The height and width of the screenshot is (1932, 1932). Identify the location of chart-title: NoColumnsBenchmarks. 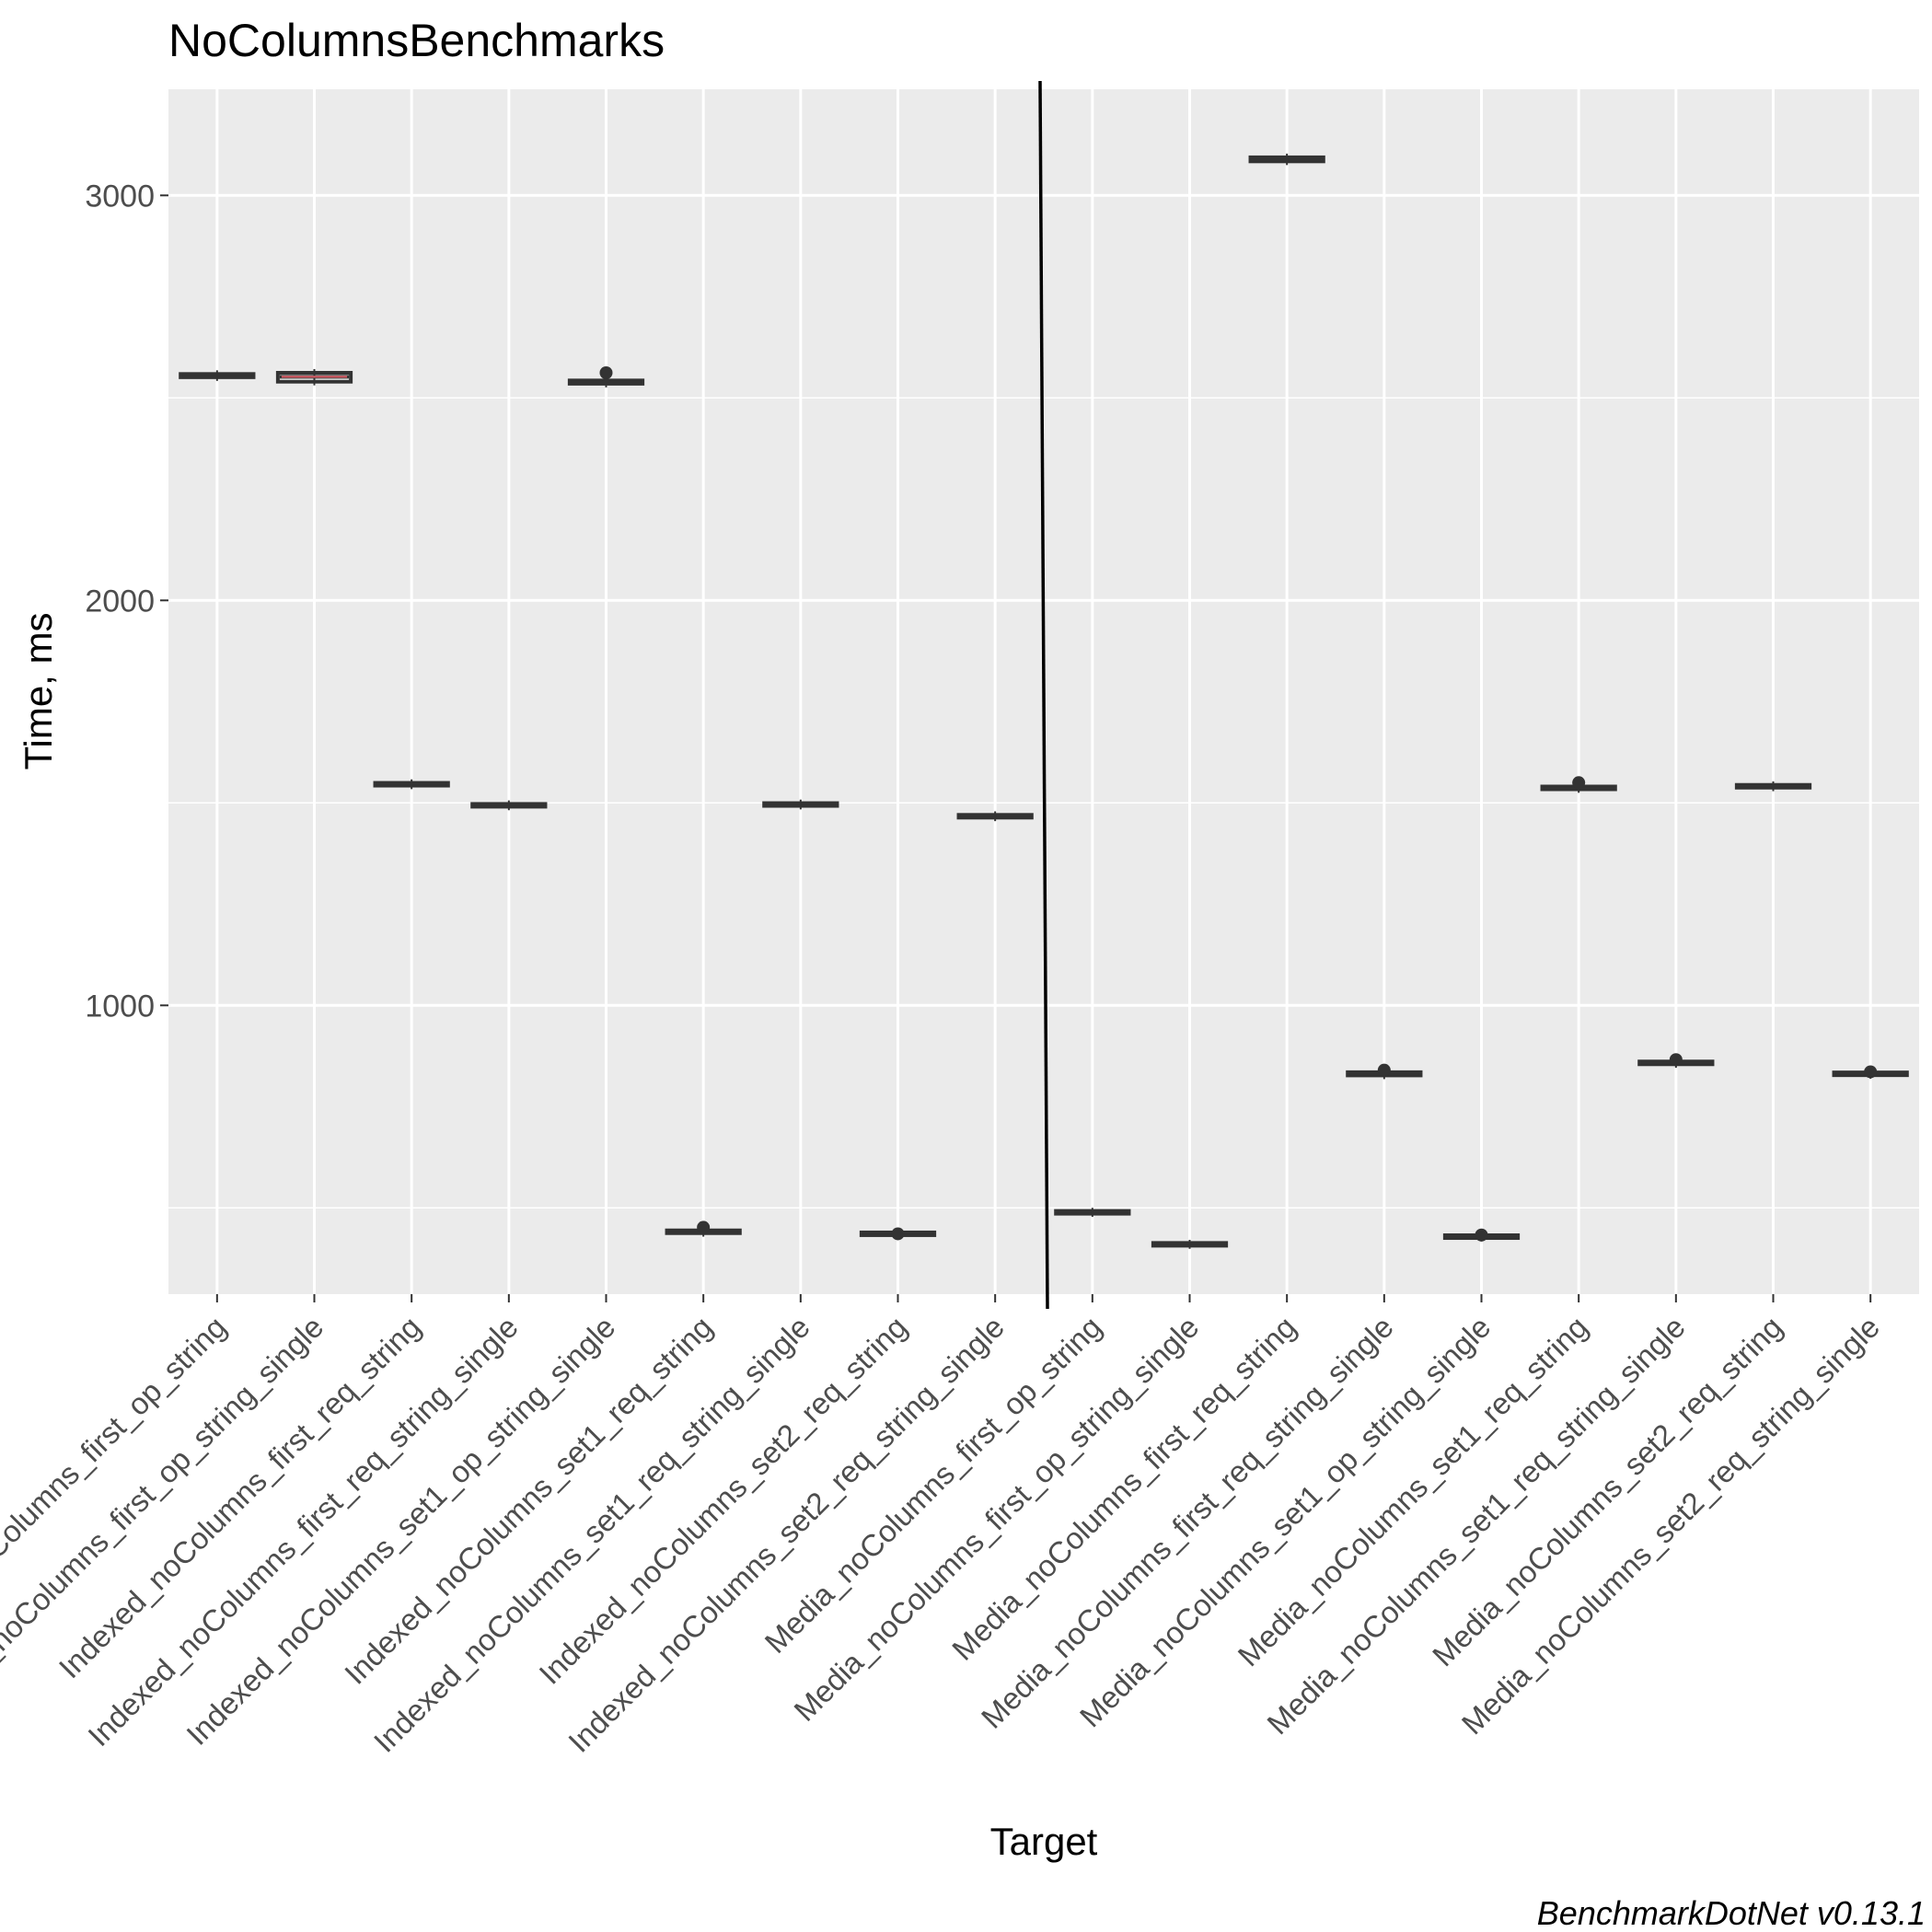
(417, 40).